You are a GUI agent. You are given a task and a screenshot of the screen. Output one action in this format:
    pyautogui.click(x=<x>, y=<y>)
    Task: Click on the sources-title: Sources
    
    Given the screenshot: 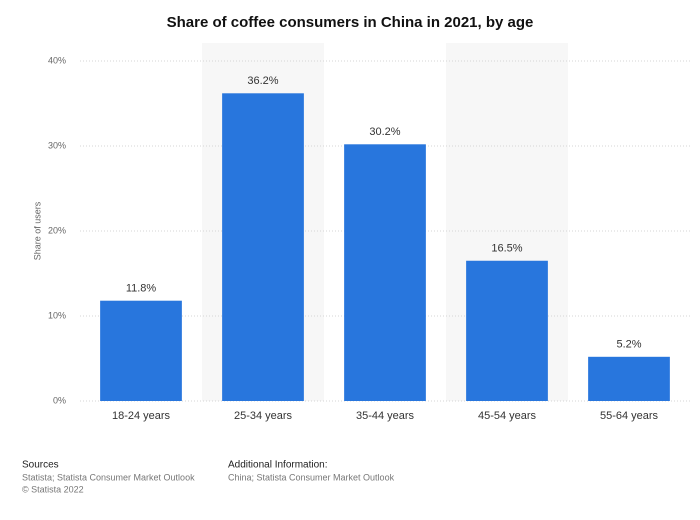 What is the action you would take?
    pyautogui.click(x=40, y=465)
    